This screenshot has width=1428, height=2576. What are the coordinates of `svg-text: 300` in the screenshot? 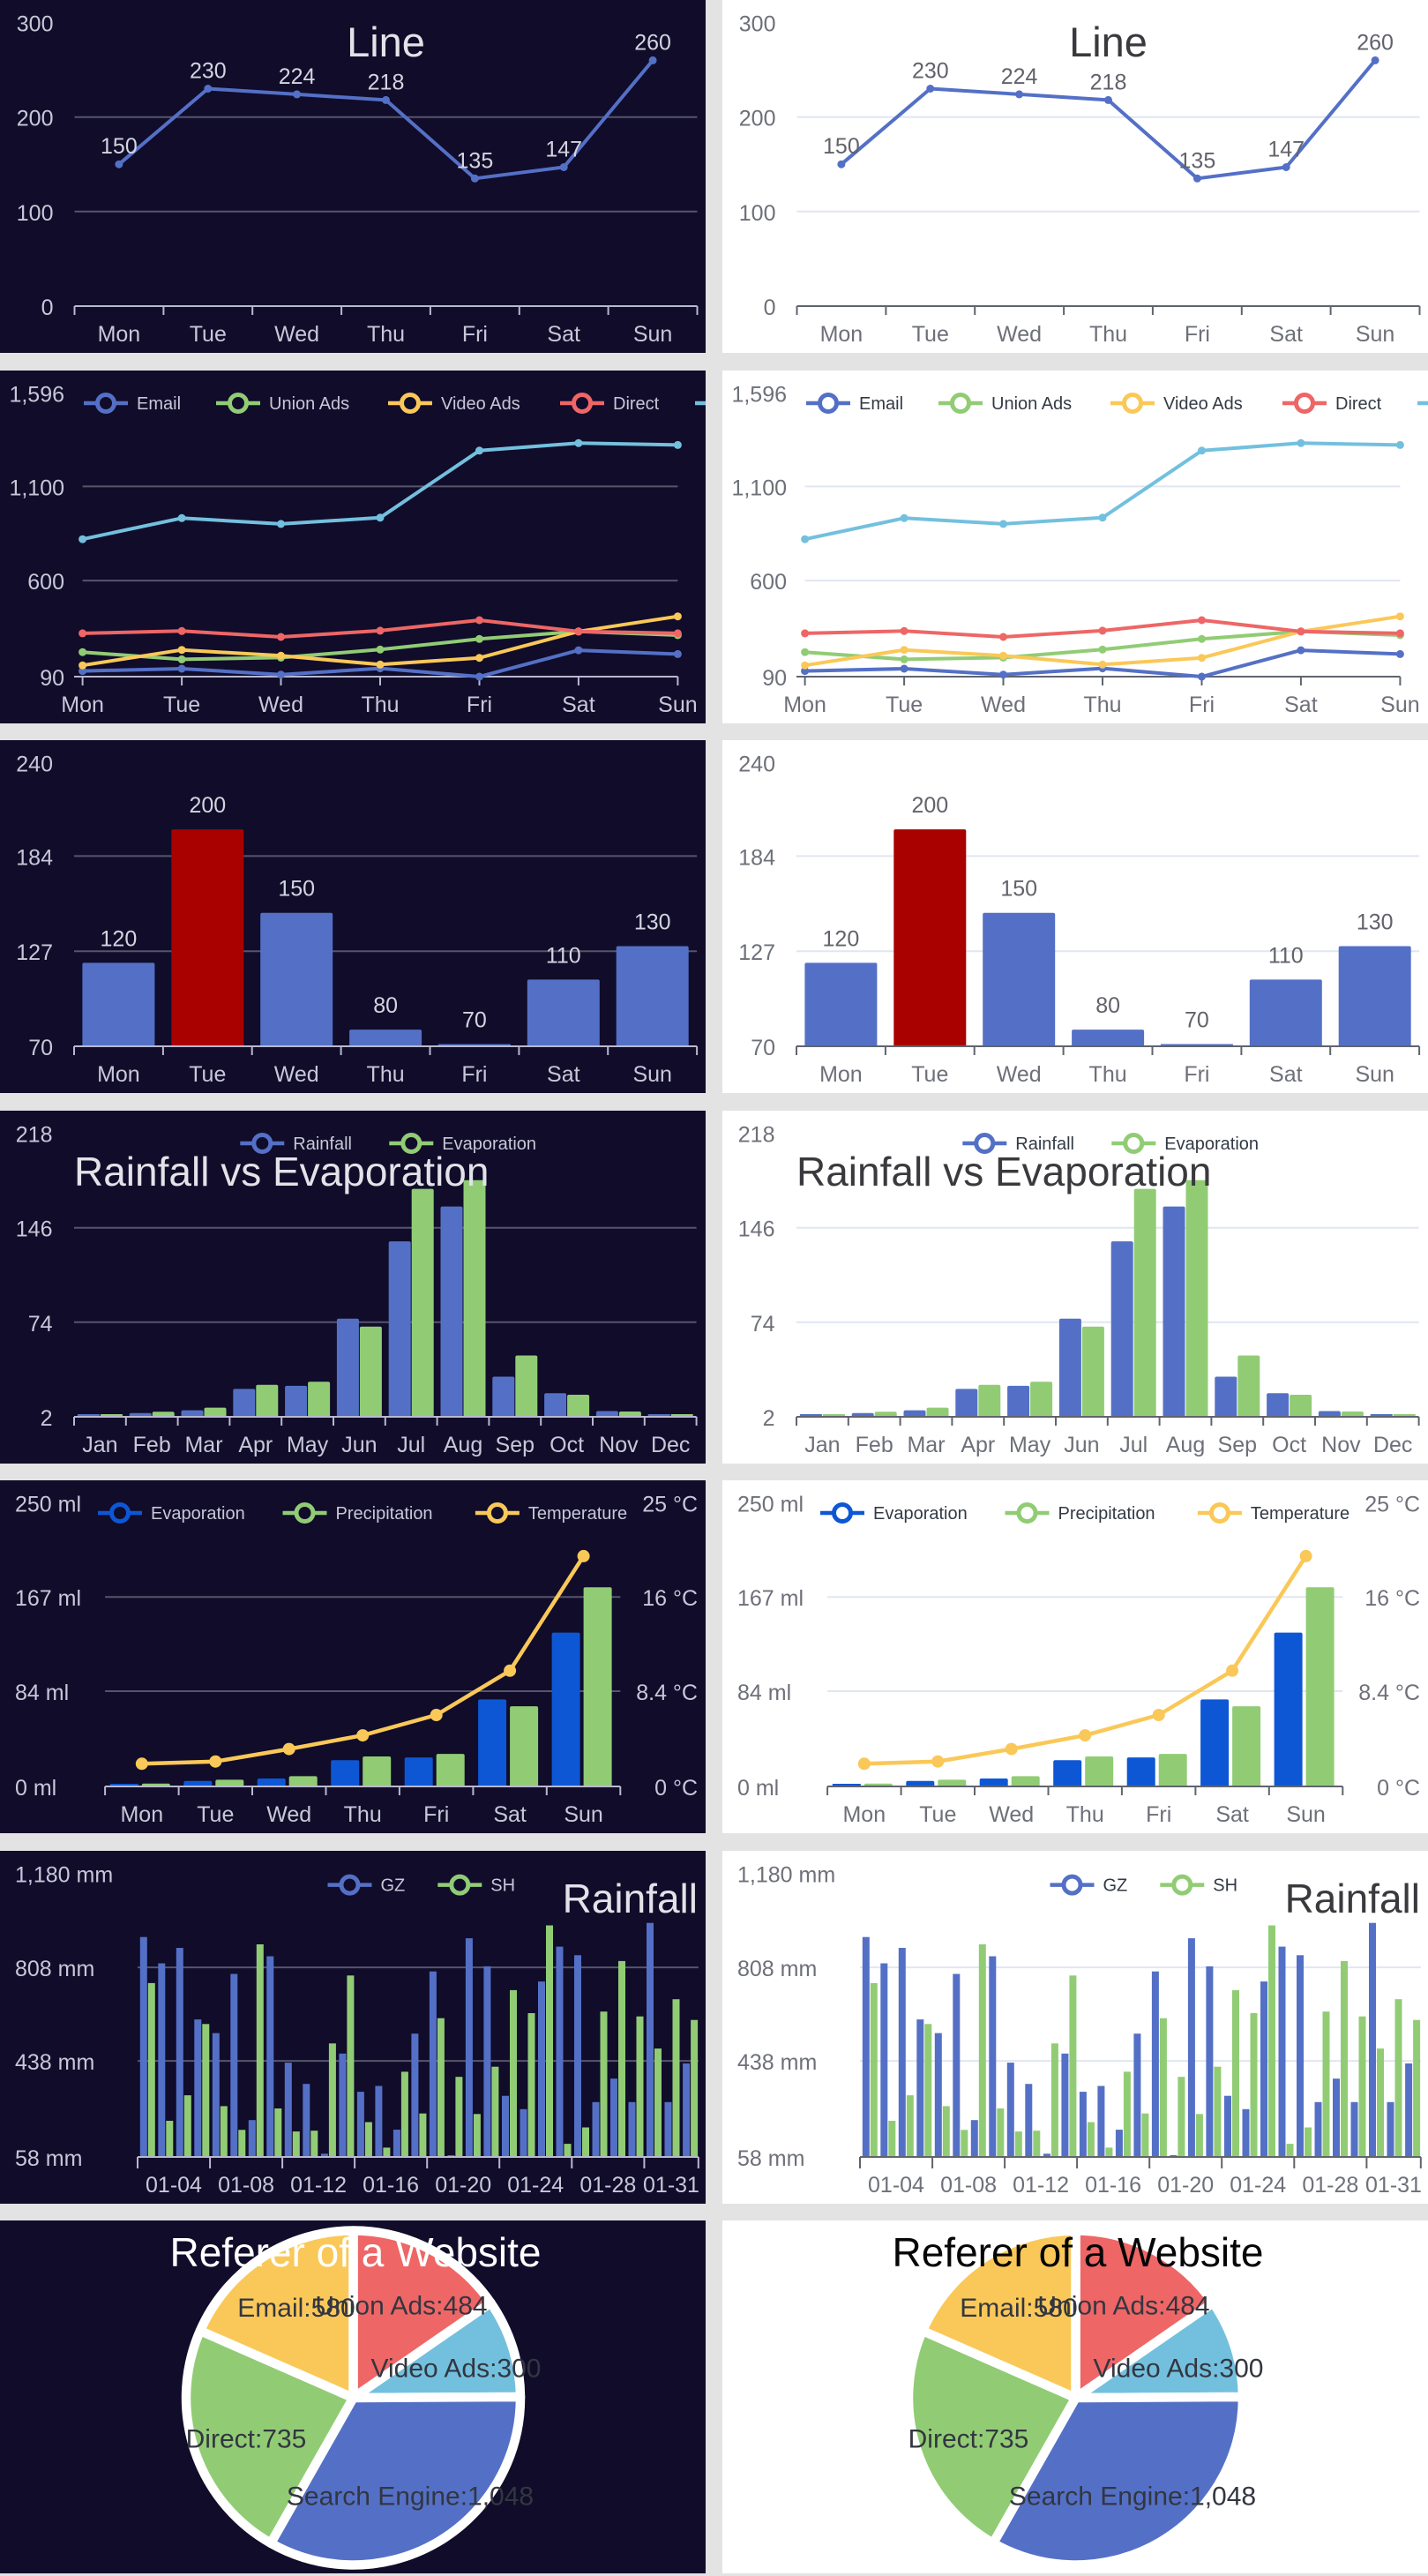 It's located at (35, 25).